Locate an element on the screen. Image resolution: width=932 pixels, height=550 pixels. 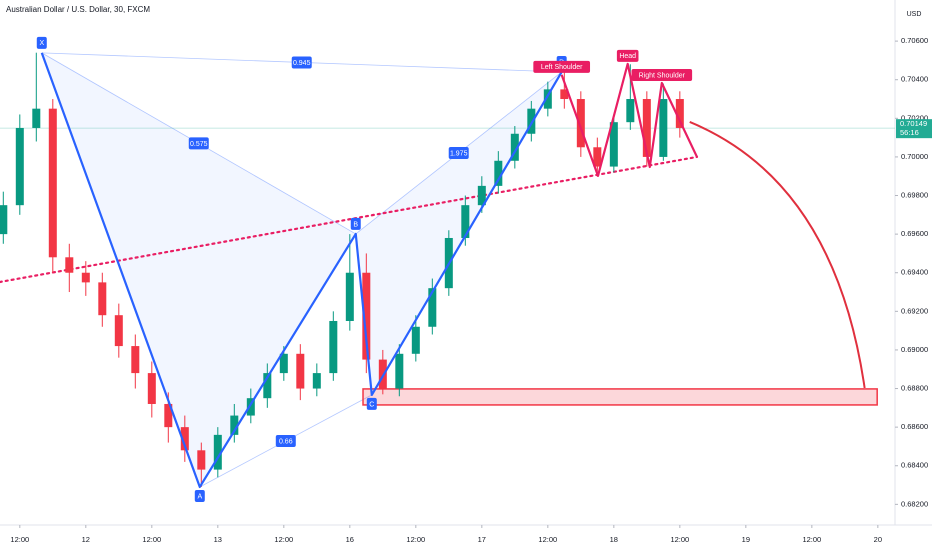
x-tick-label: 20 is located at coordinates (878, 539).